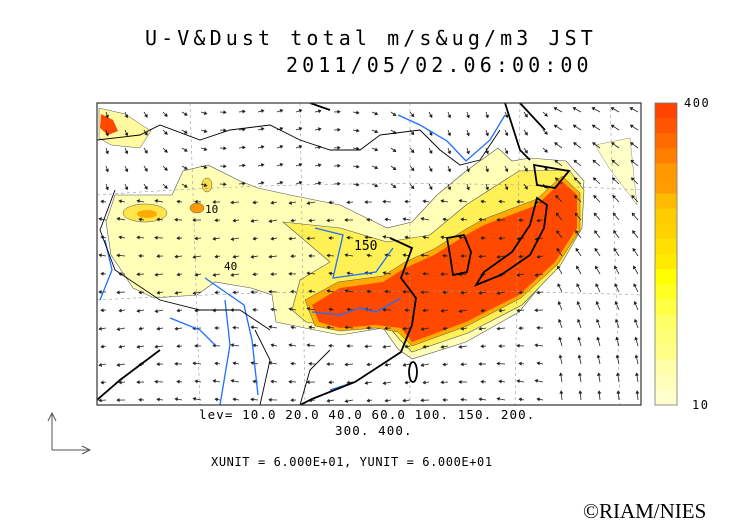  Describe the element at coordinates (211, 209) in the screenshot. I see `contour-label-10: 10` at that location.